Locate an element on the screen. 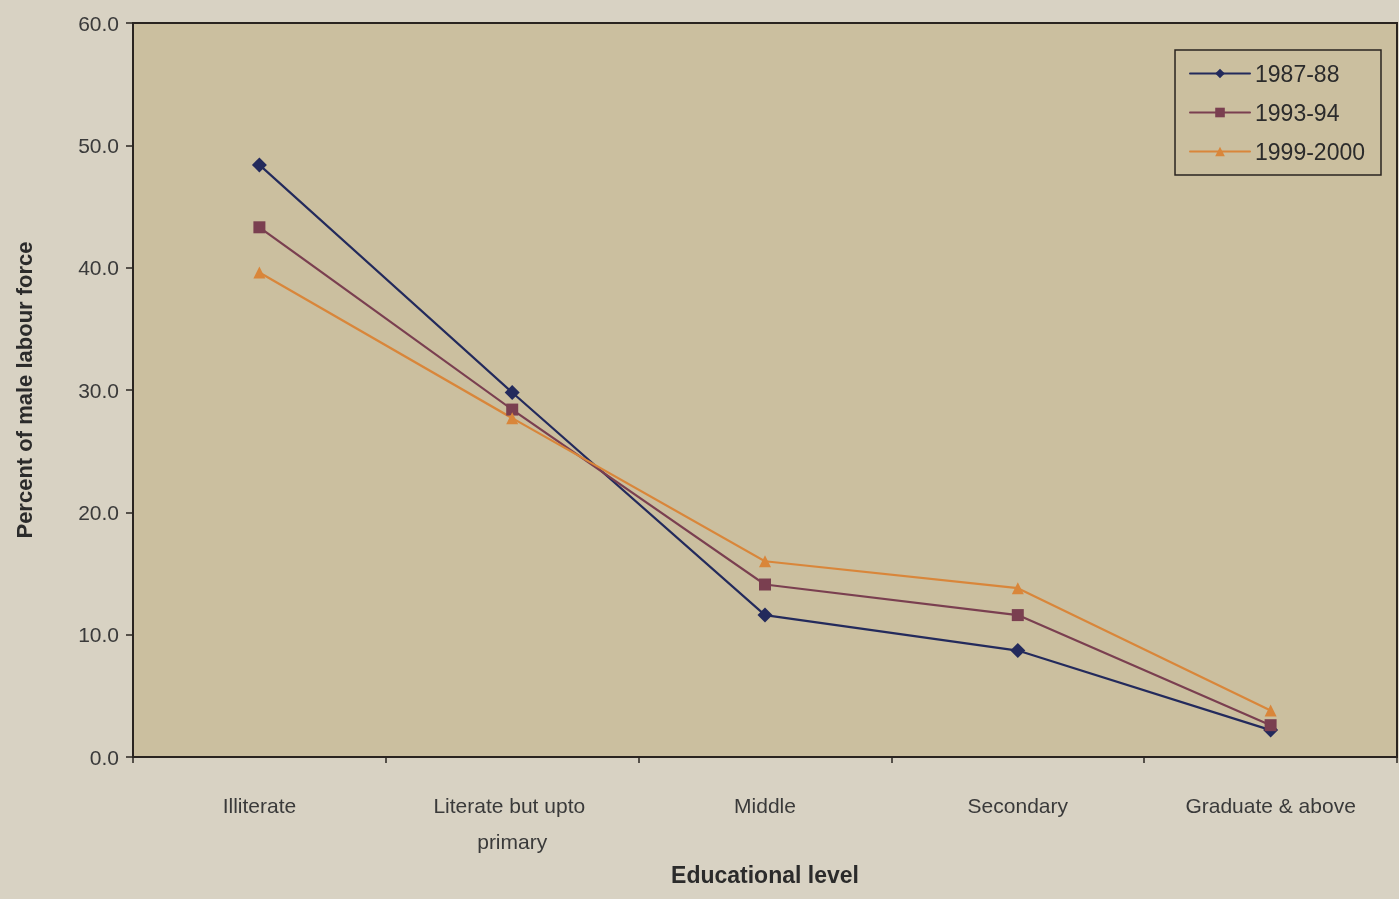 This screenshot has width=1399, height=899. x-tick-label: Middle is located at coordinates (765, 805).